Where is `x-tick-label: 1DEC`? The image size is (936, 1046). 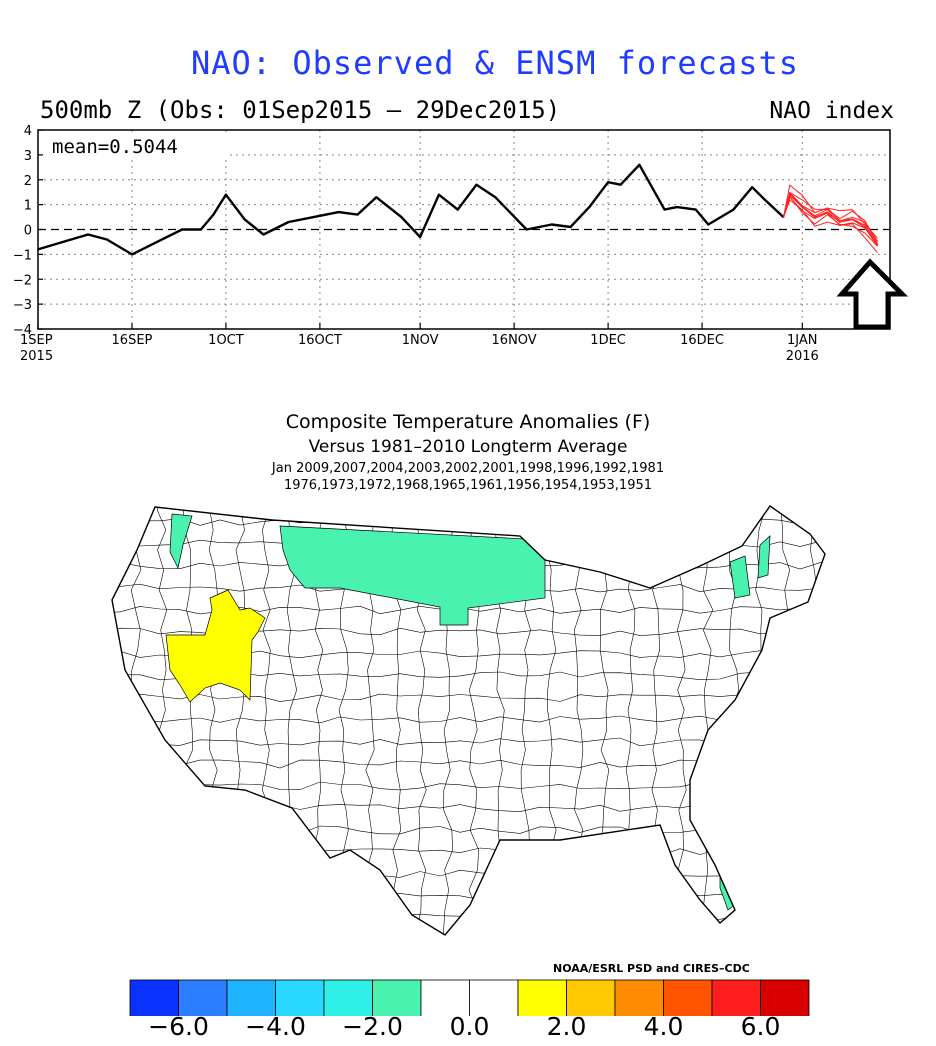
x-tick-label: 1DEC is located at coordinates (608, 340).